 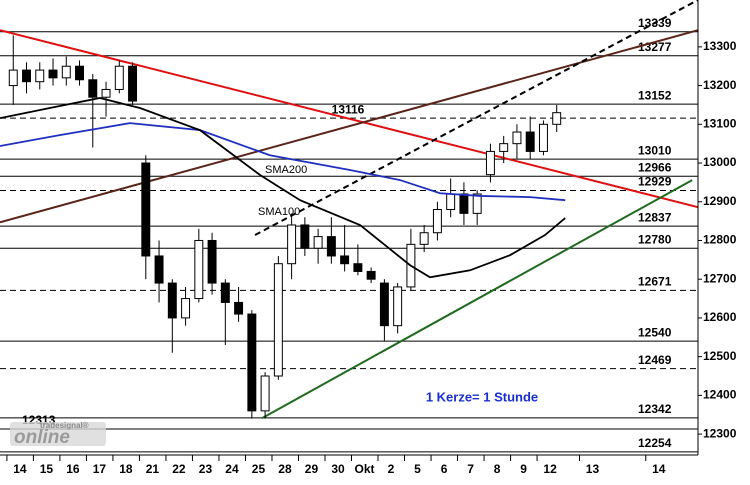 I want to click on y-tick-label: 13300, so click(x=720, y=46).